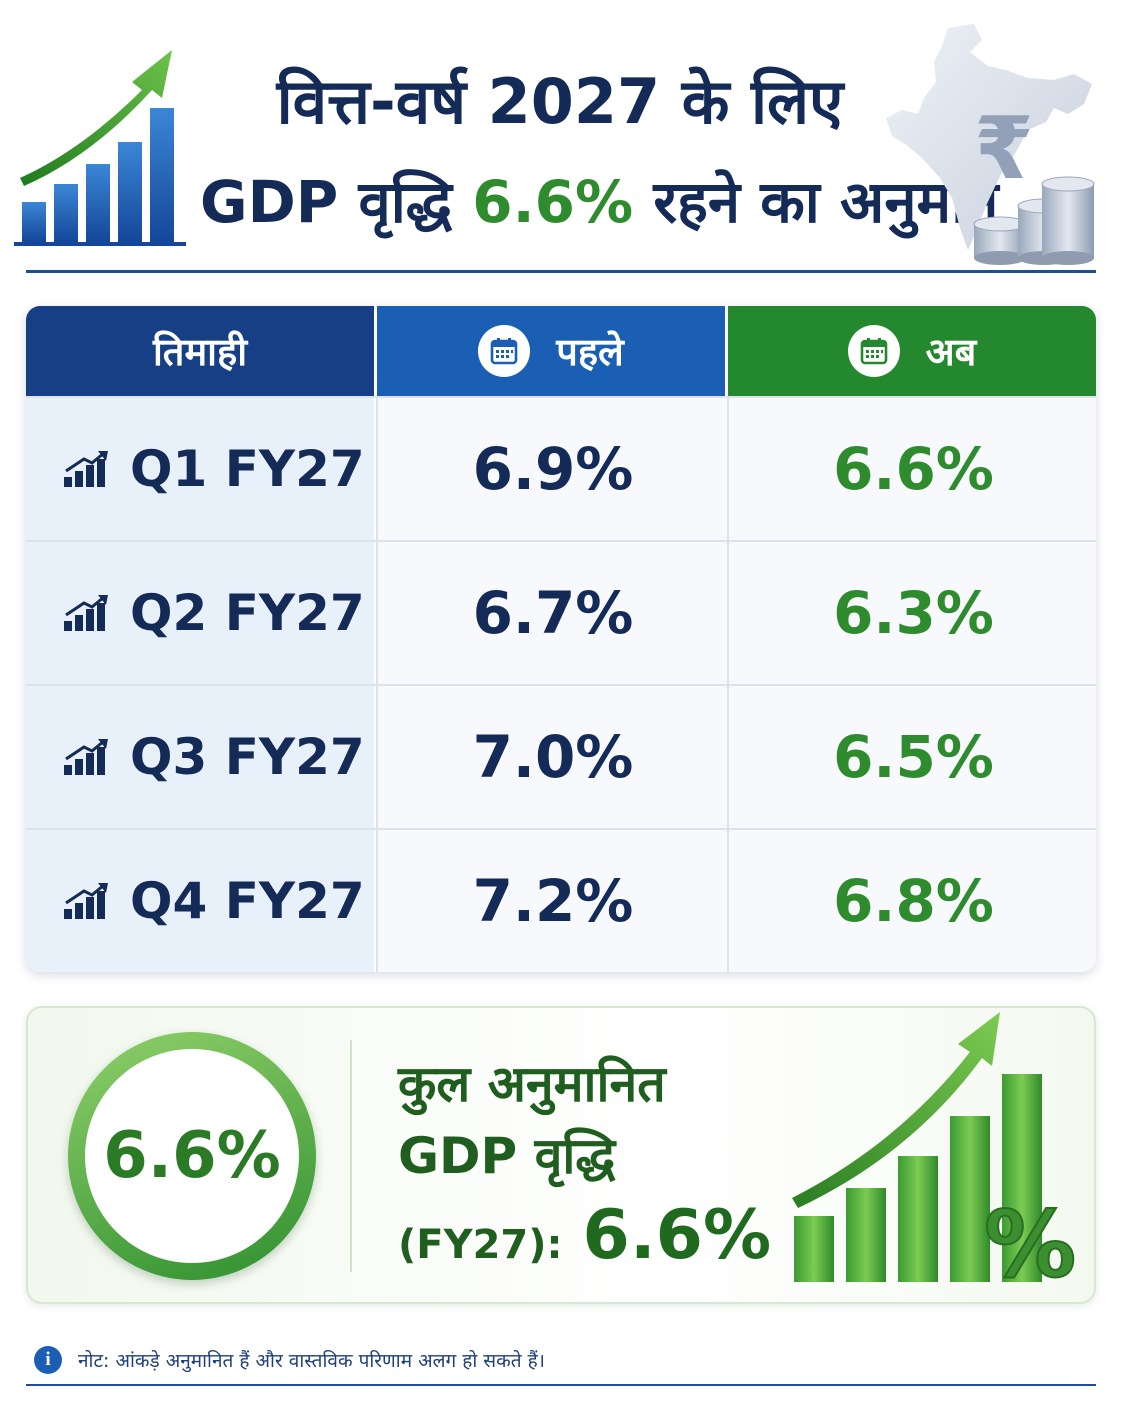 The height and width of the screenshot is (1402, 1122). I want to click on summary-line3: (FY27): 6.6%, so click(584, 1235).